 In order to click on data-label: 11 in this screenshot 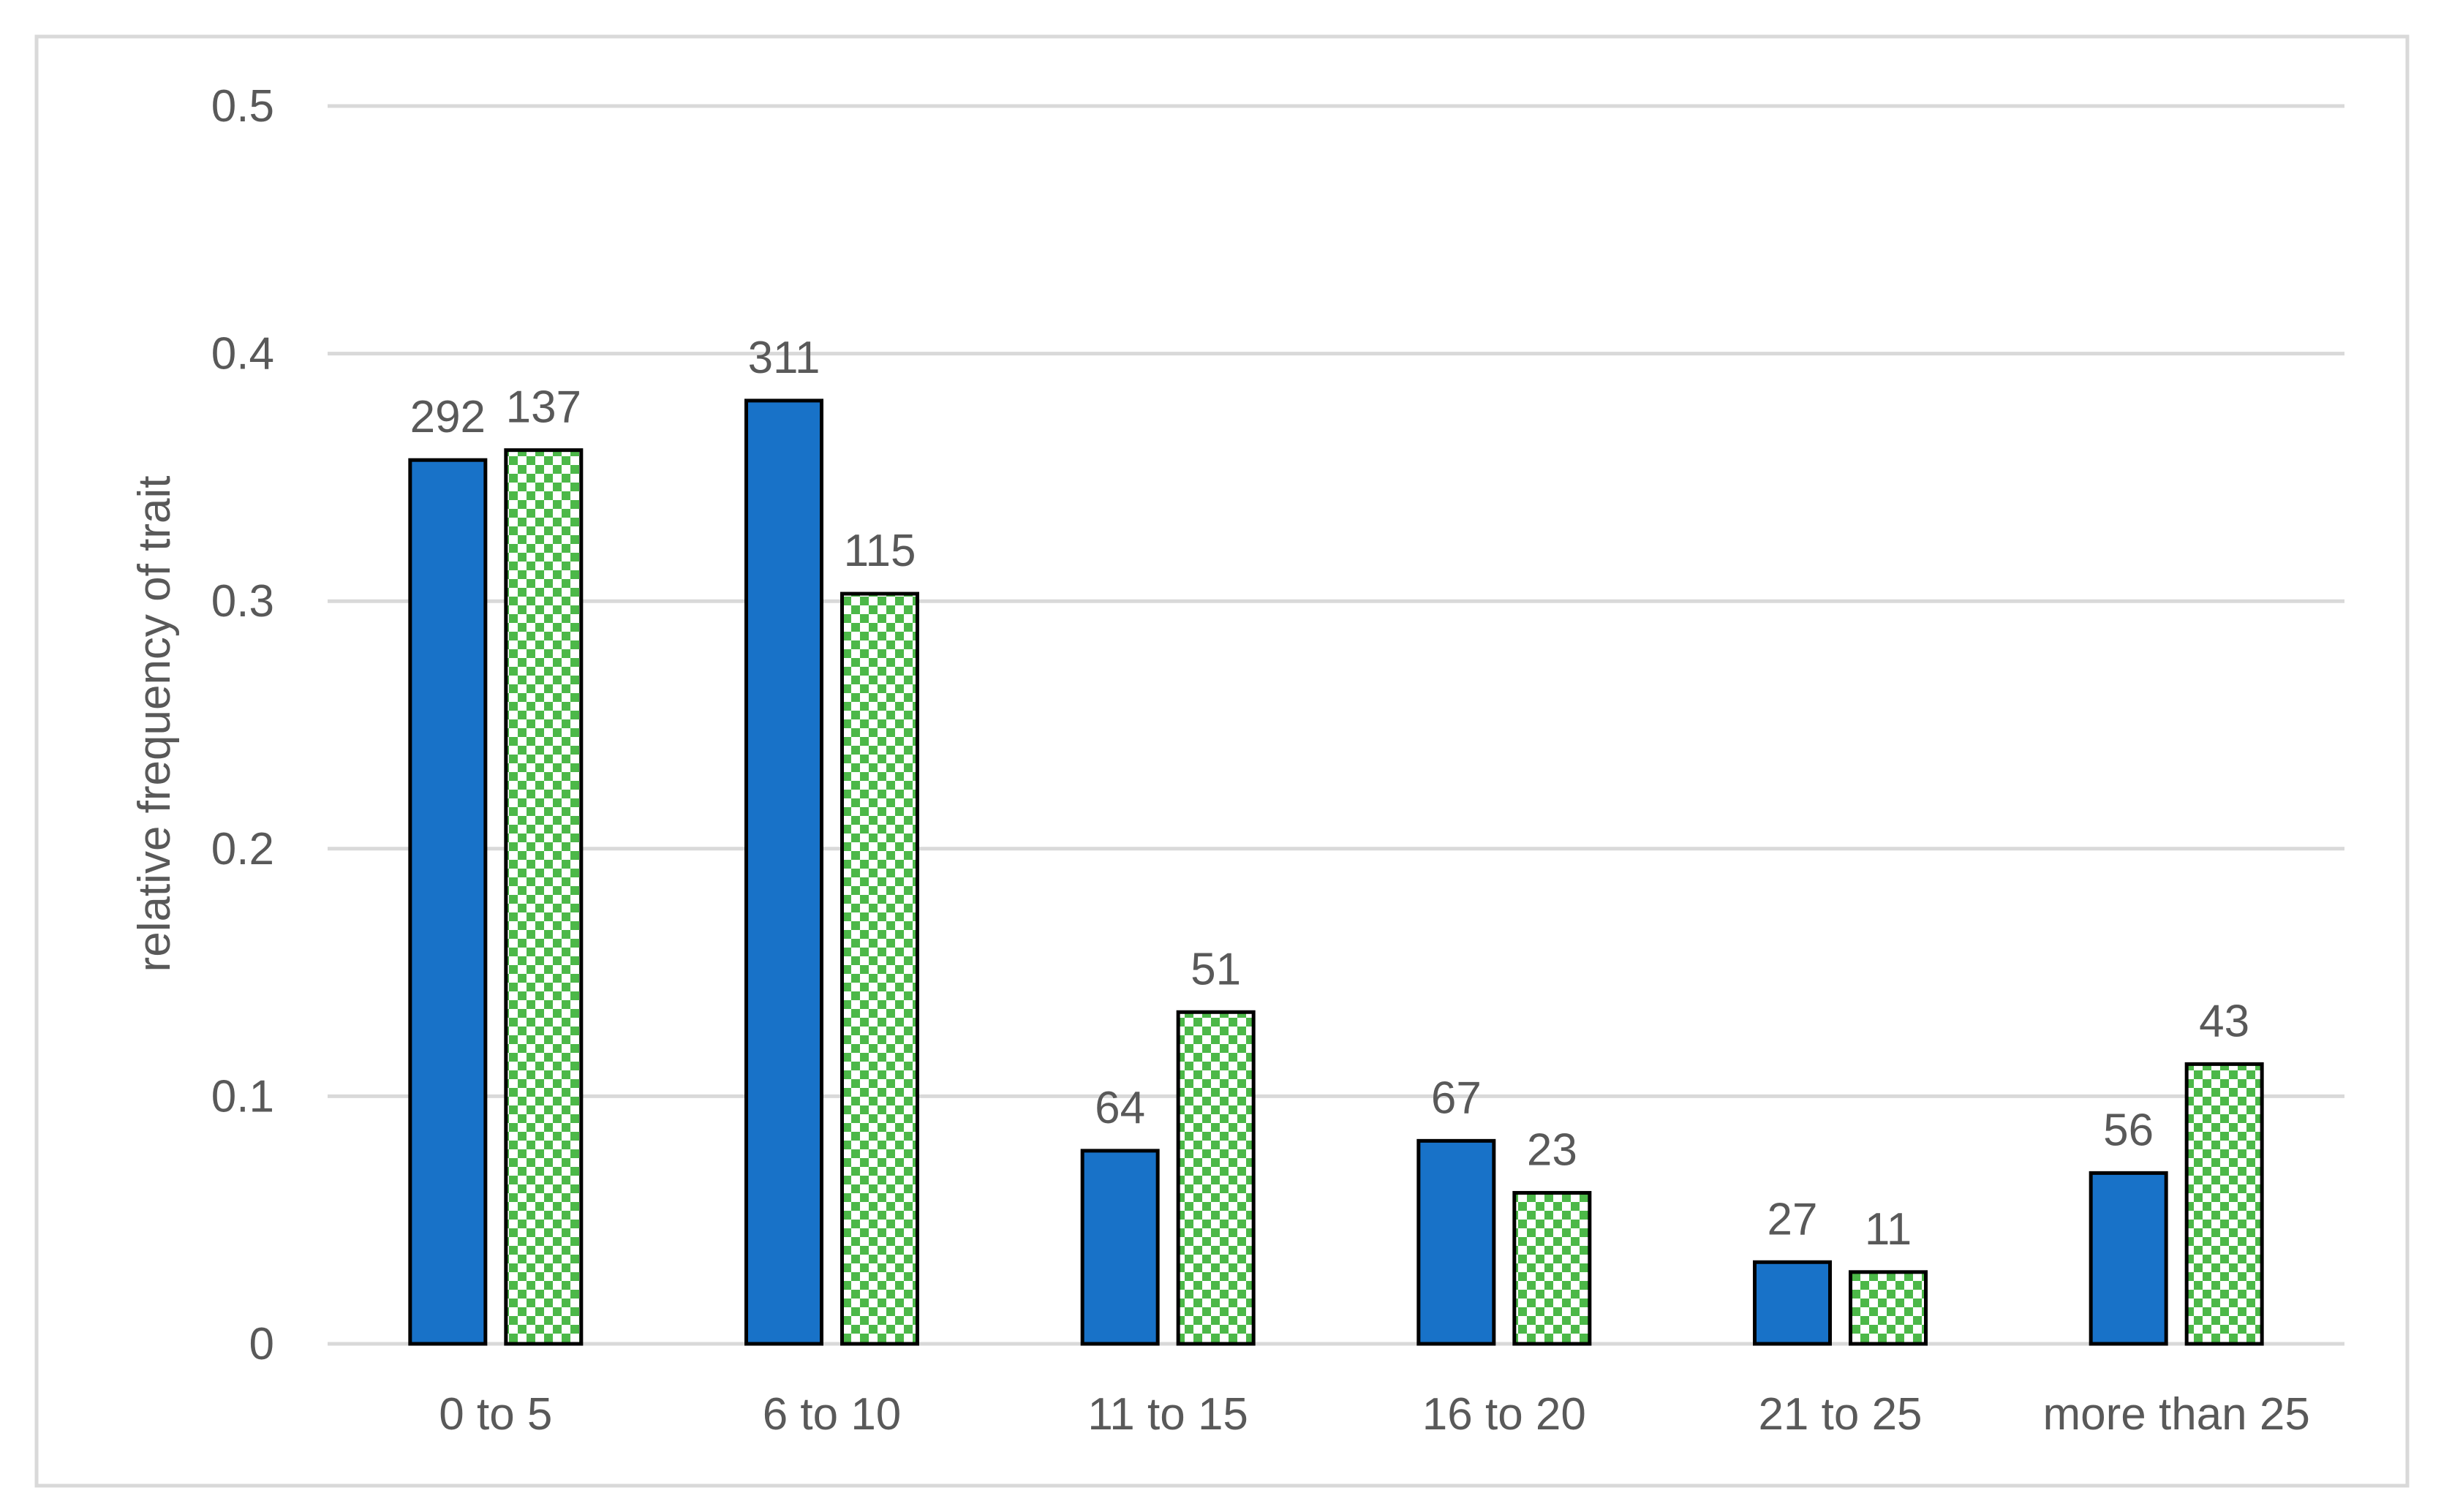, I will do `click(1889, 1229)`.